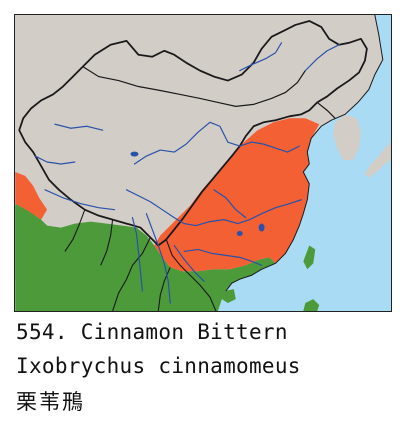 The image size is (410, 438). Describe the element at coordinates (36, 241) in the screenshot. I see `range-resident-west` at that location.